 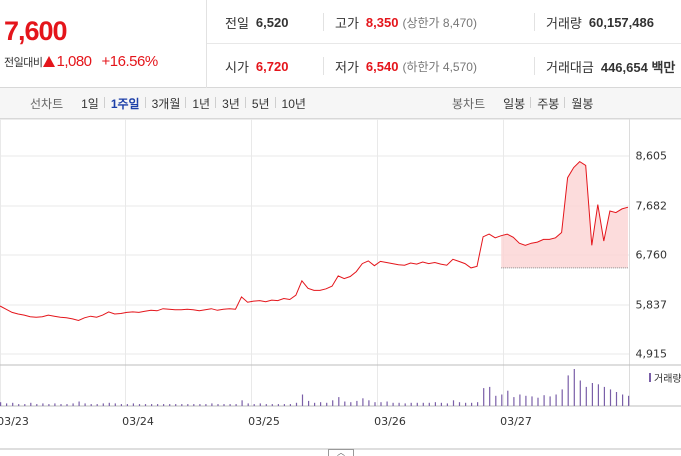 I want to click on stat-label: 저가, so click(x=347, y=67).